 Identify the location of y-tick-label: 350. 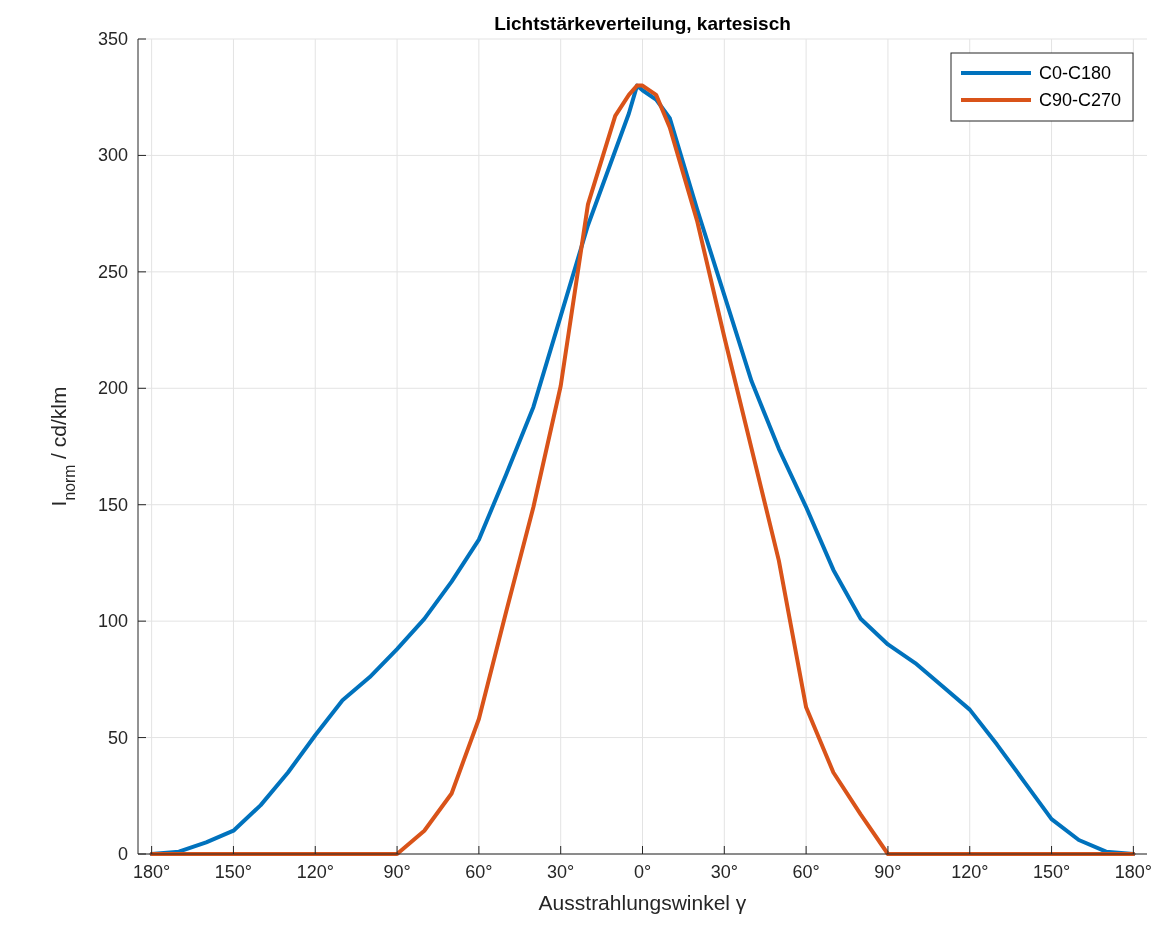
(112, 39).